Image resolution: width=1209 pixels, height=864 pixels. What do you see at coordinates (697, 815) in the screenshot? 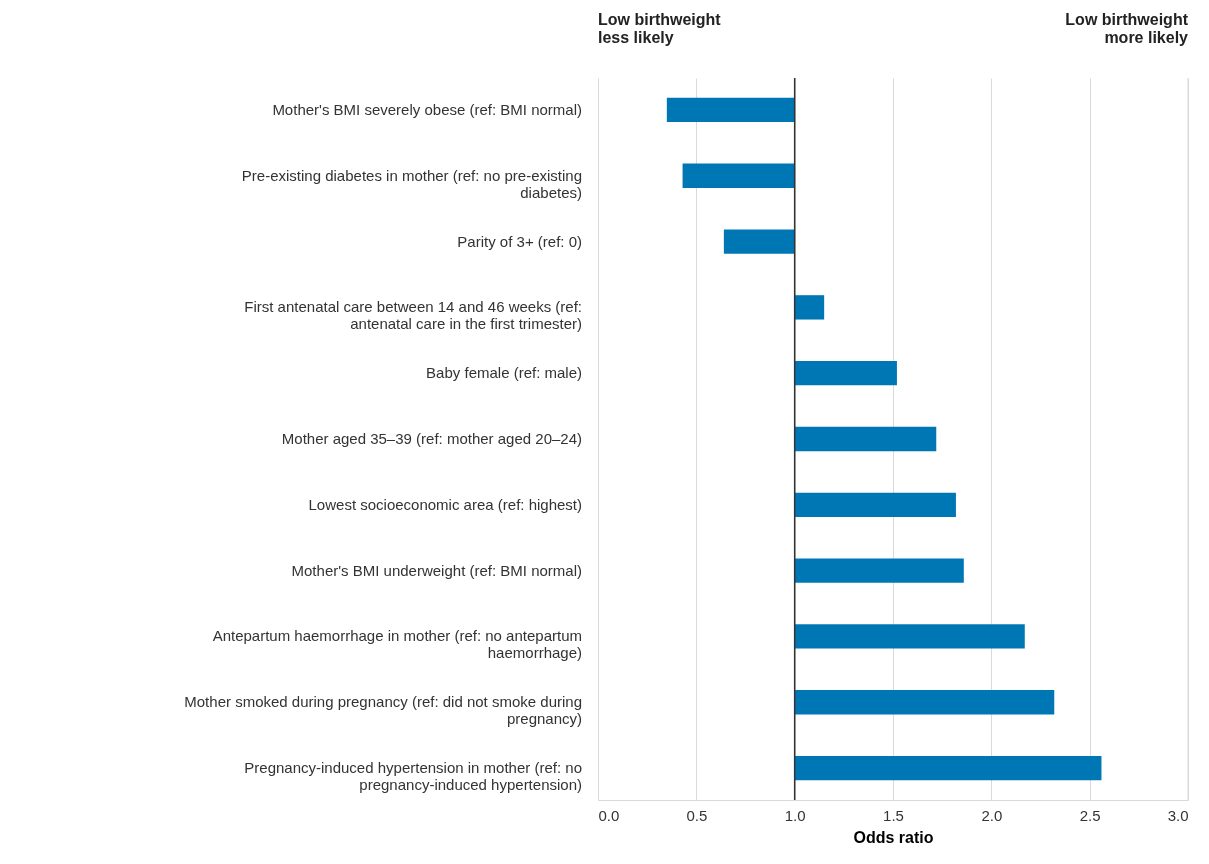
I see `x-tick-label: 0.5` at bounding box center [697, 815].